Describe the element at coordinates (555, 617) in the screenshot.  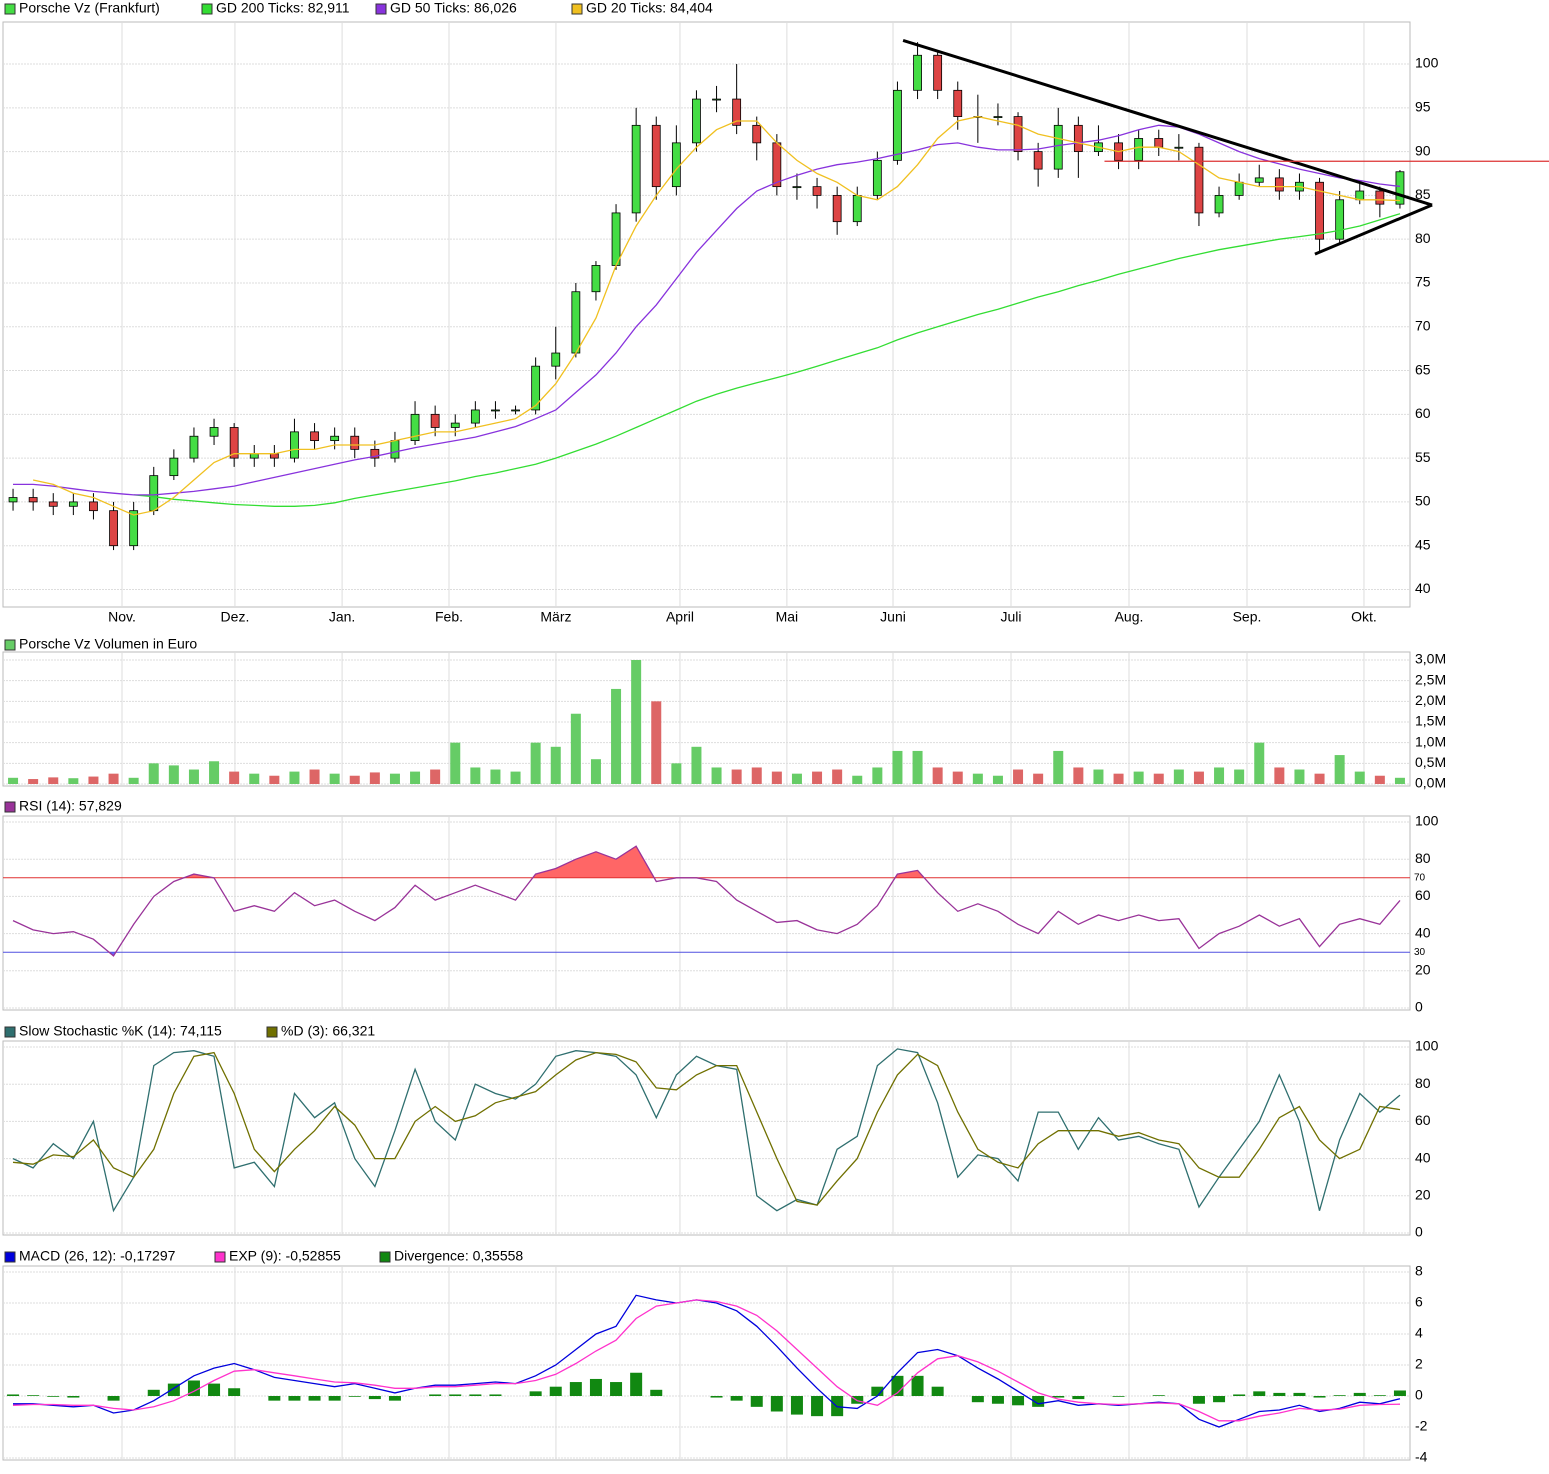
I see `x-tick-label: März` at that location.